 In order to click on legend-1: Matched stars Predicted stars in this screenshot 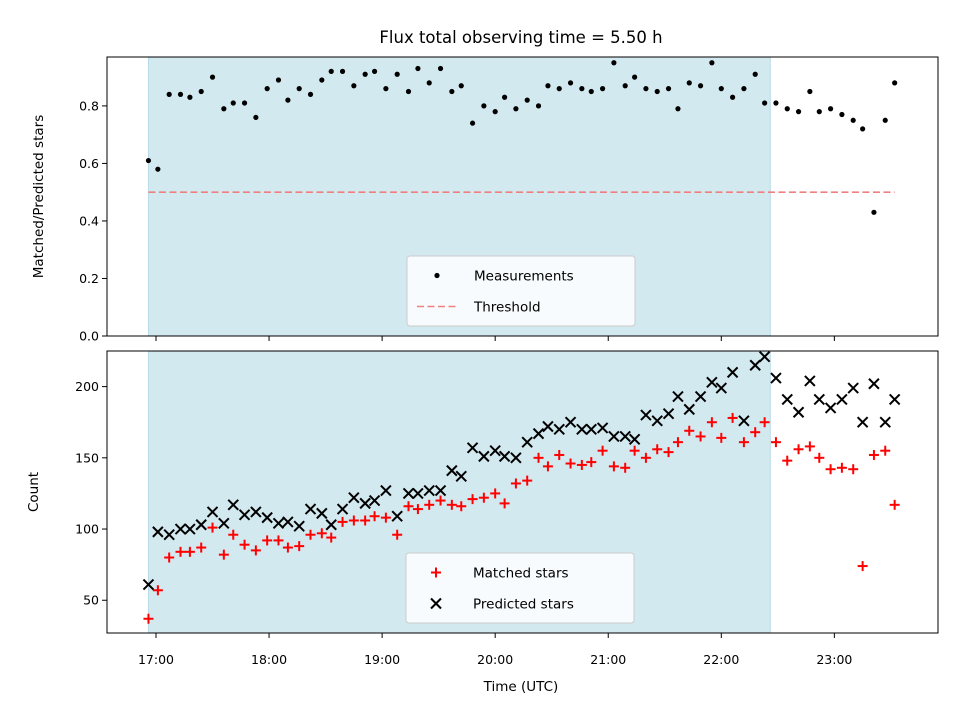, I will do `click(520, 588)`.